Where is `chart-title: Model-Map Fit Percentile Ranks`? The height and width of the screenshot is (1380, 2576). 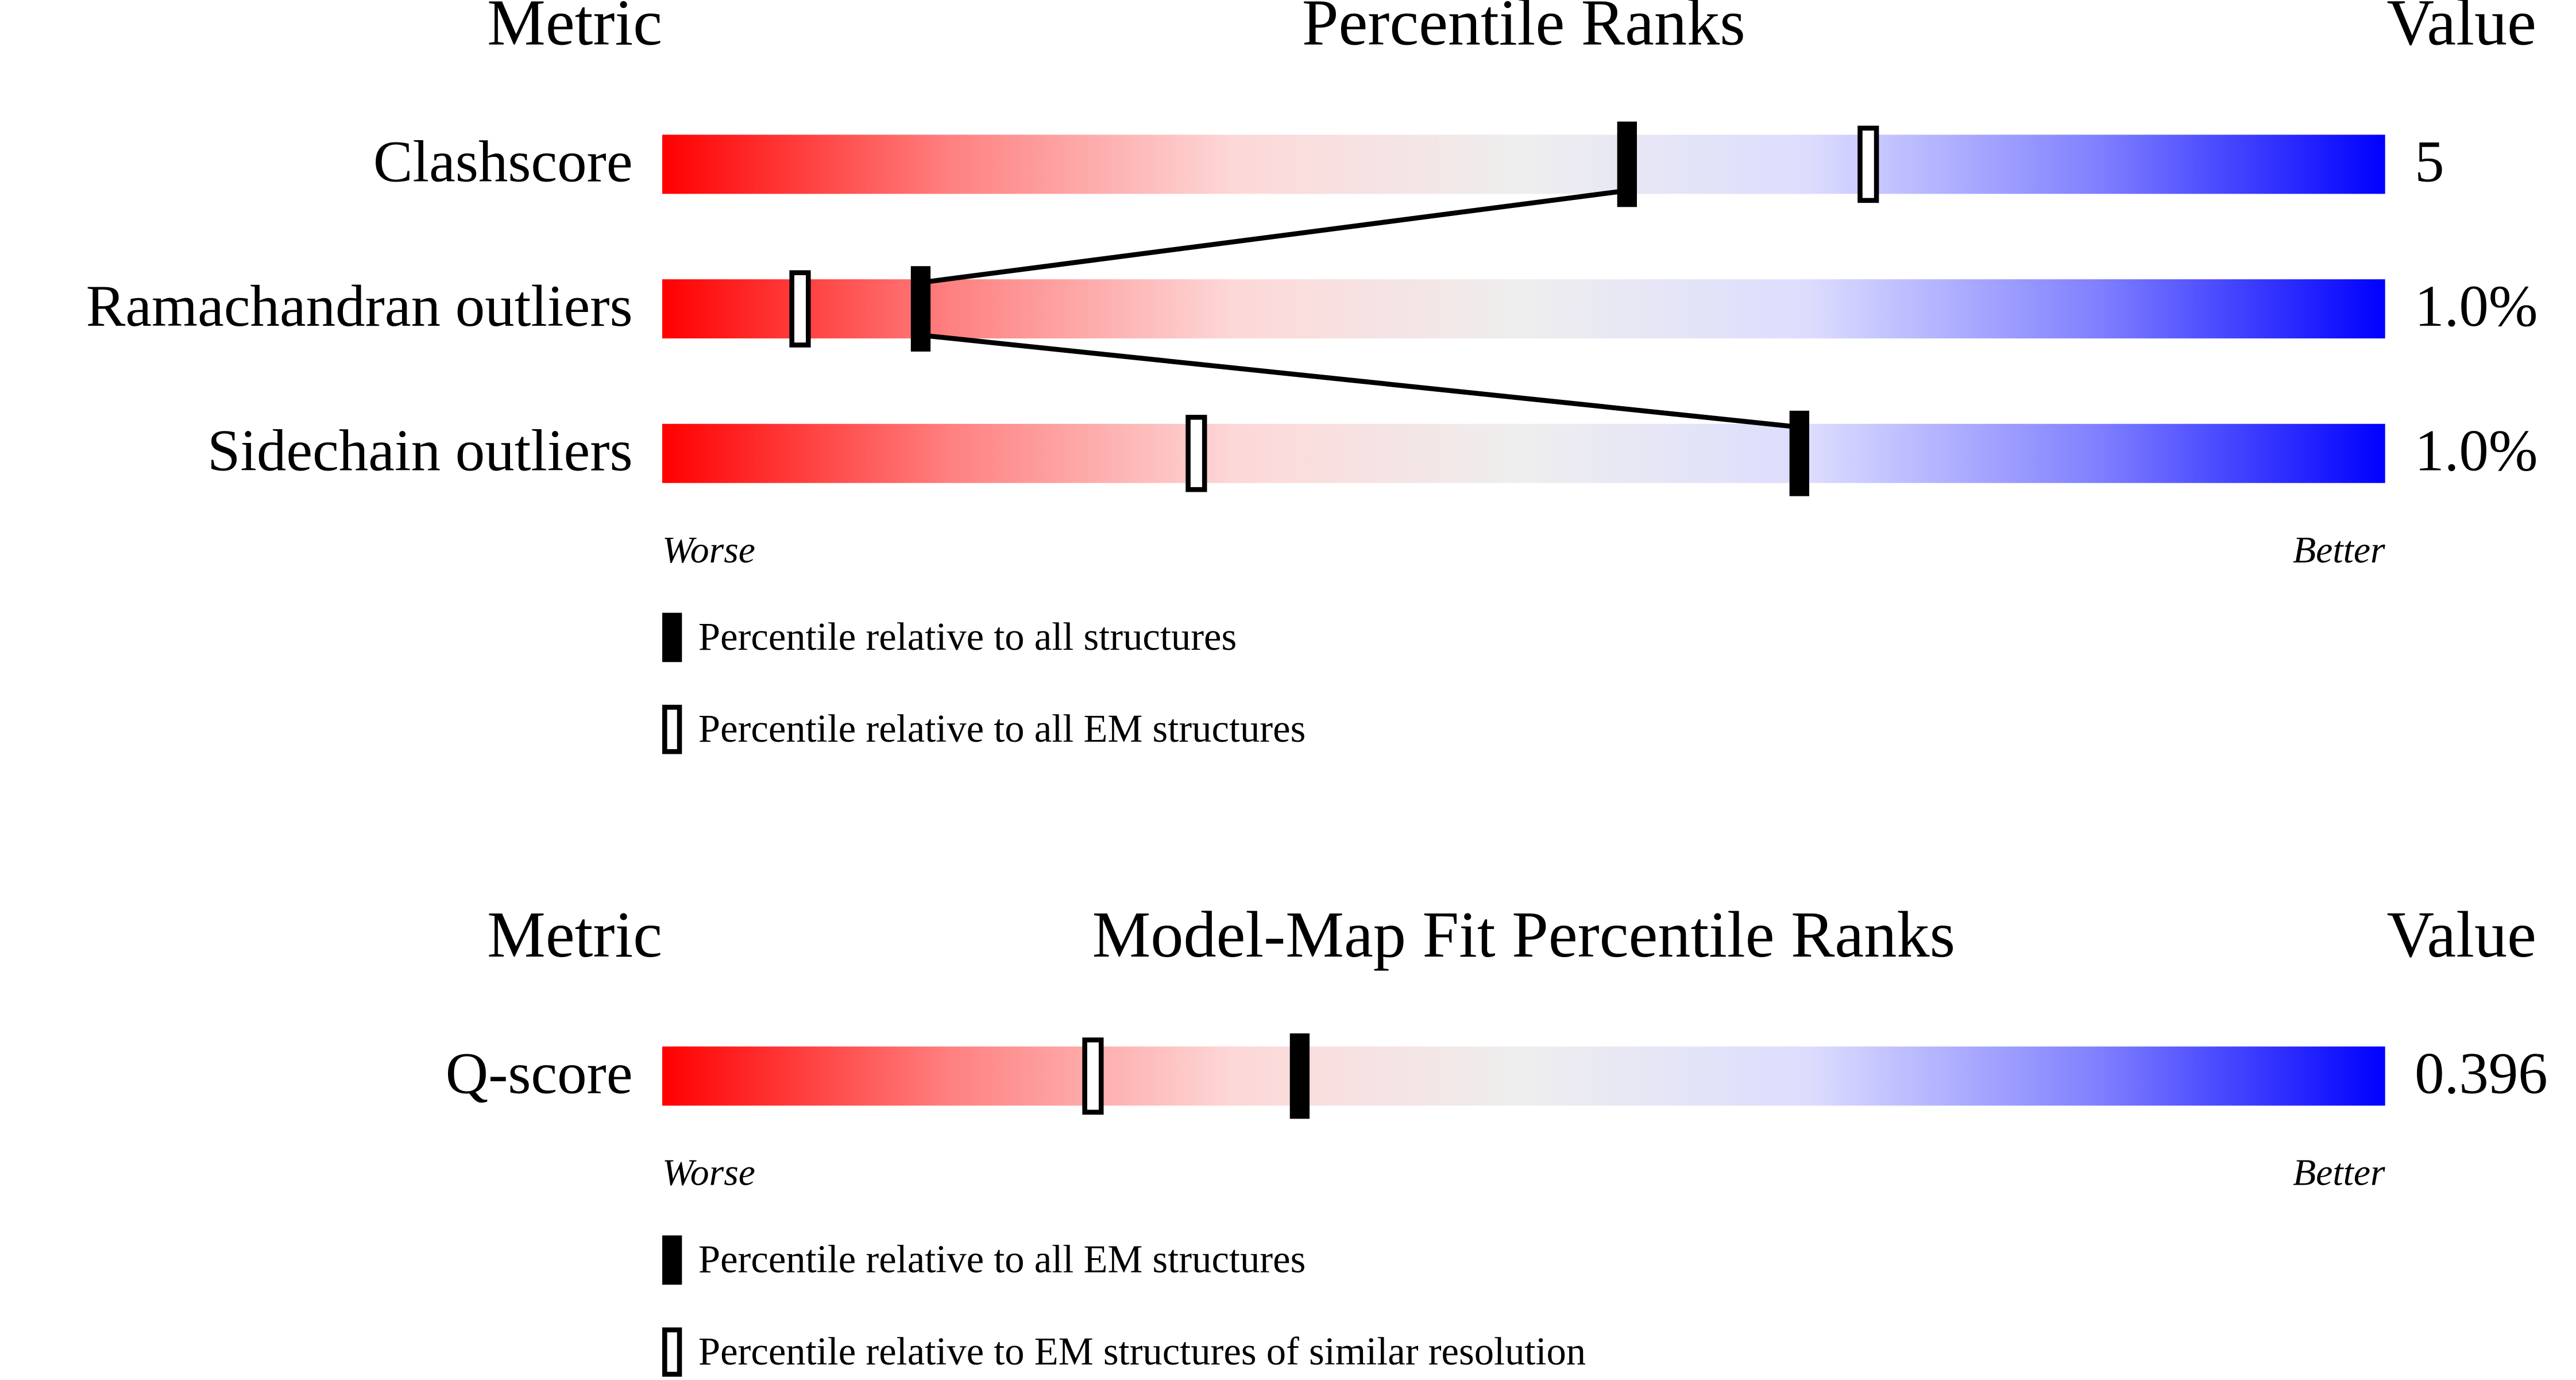
chart-title: Model-Map Fit Percentile Ranks is located at coordinates (1524, 934).